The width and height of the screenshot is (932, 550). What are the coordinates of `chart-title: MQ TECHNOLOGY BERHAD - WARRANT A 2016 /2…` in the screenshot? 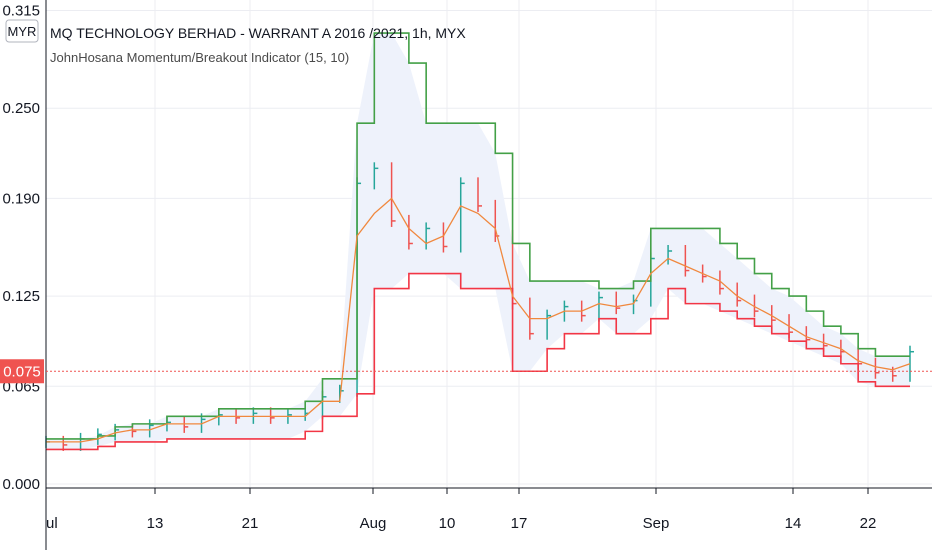 It's located at (258, 33).